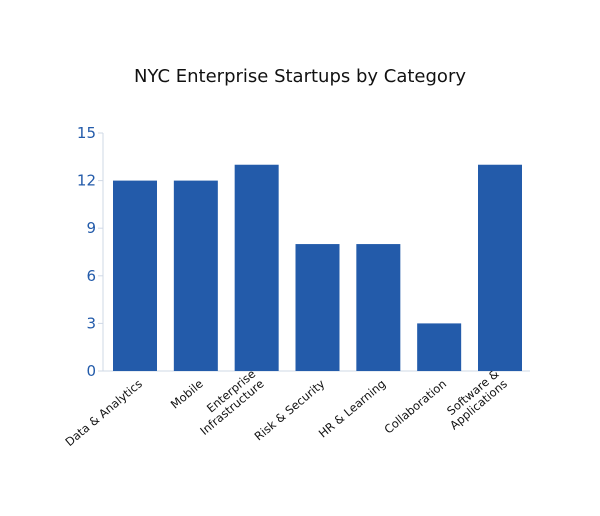  What do you see at coordinates (91, 323) in the screenshot?
I see `y-tick-label: 3` at bounding box center [91, 323].